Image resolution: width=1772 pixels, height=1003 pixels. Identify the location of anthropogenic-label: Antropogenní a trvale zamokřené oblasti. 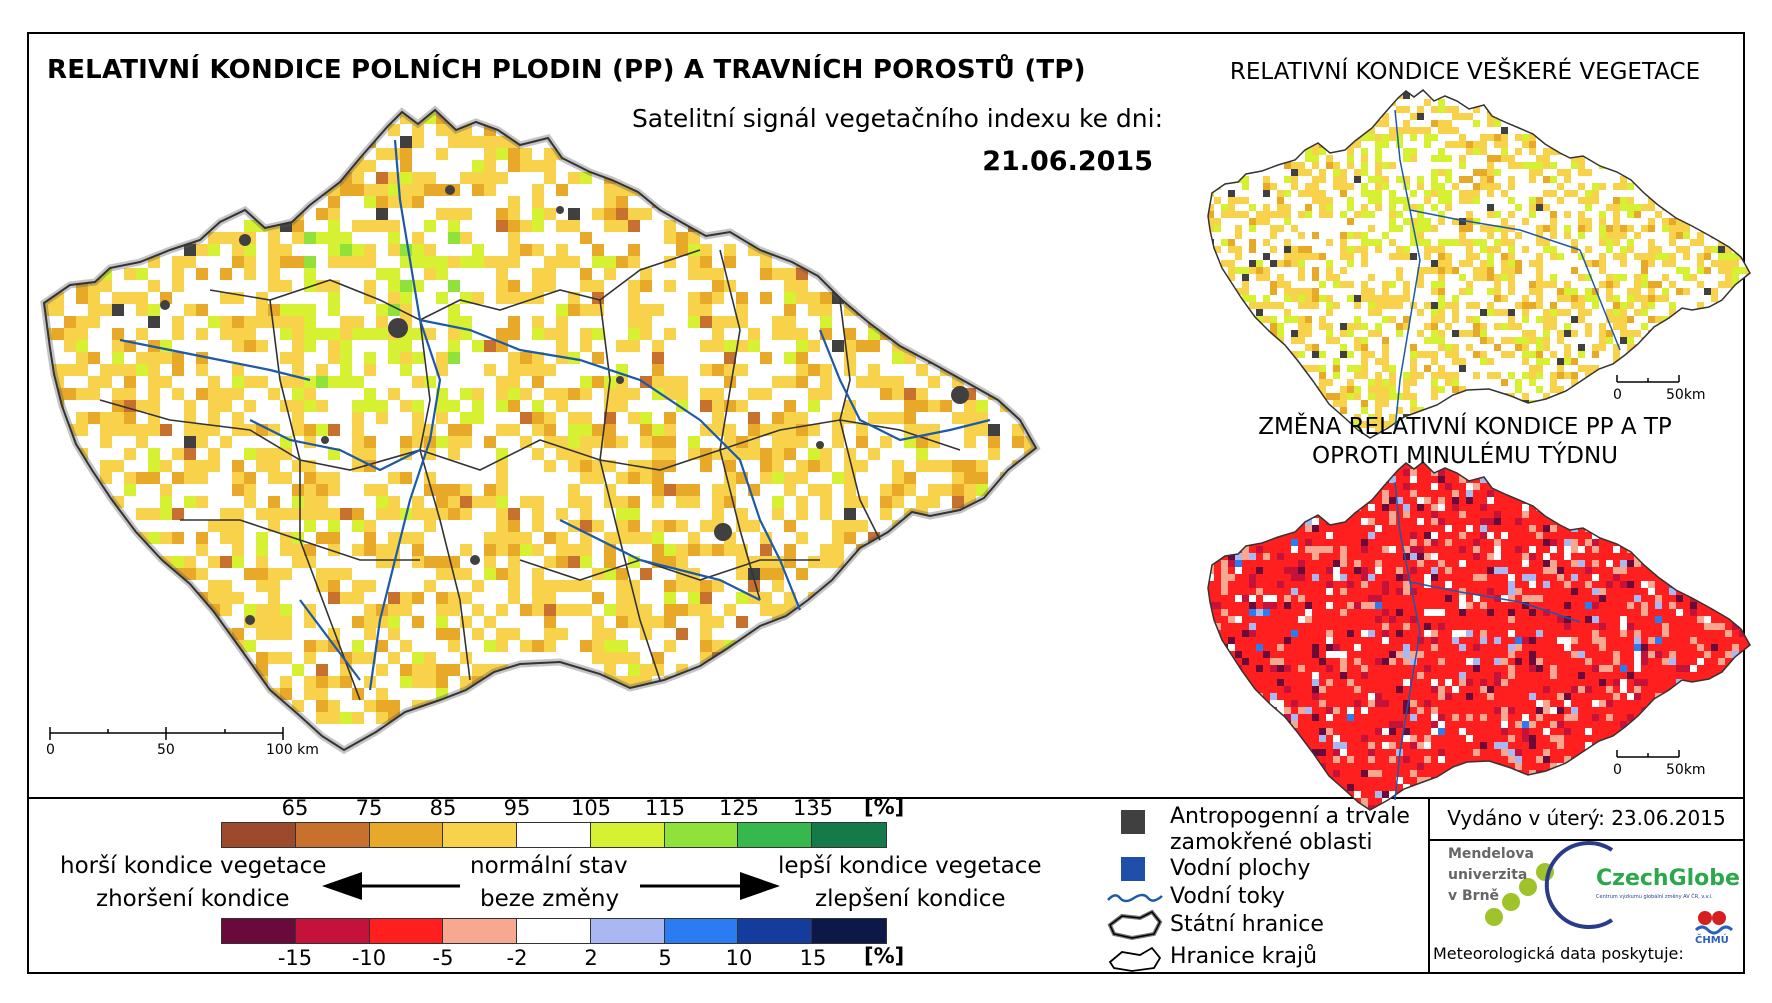
(1290, 830).